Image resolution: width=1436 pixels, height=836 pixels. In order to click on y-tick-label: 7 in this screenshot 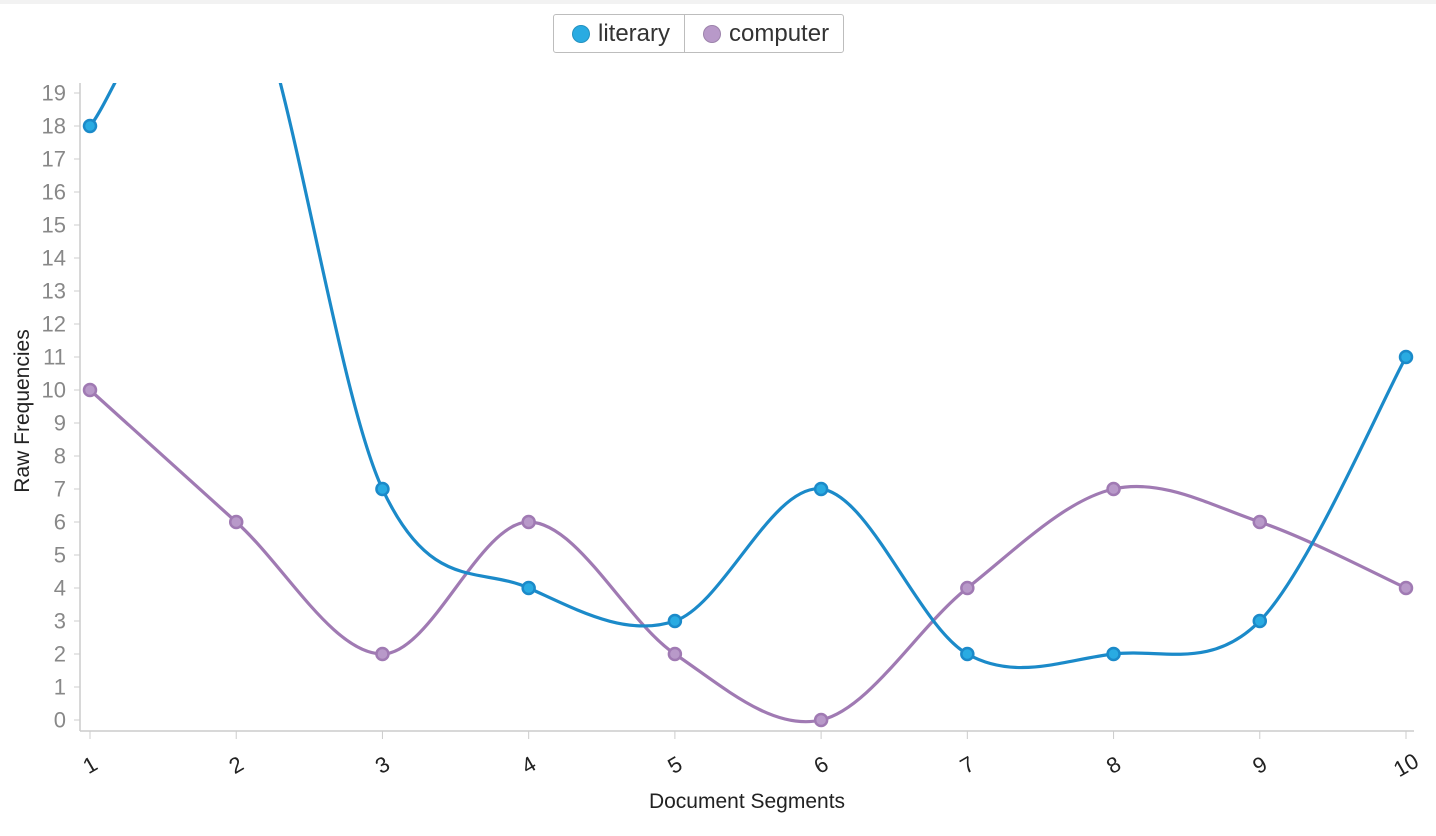, I will do `click(60, 489)`.